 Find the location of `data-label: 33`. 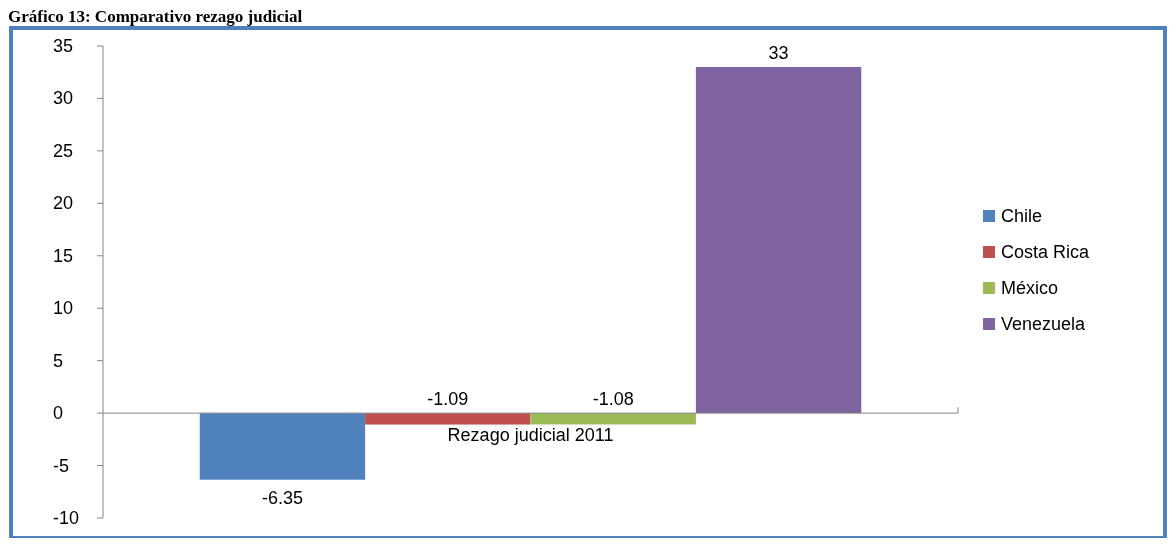

data-label: 33 is located at coordinates (778, 52).